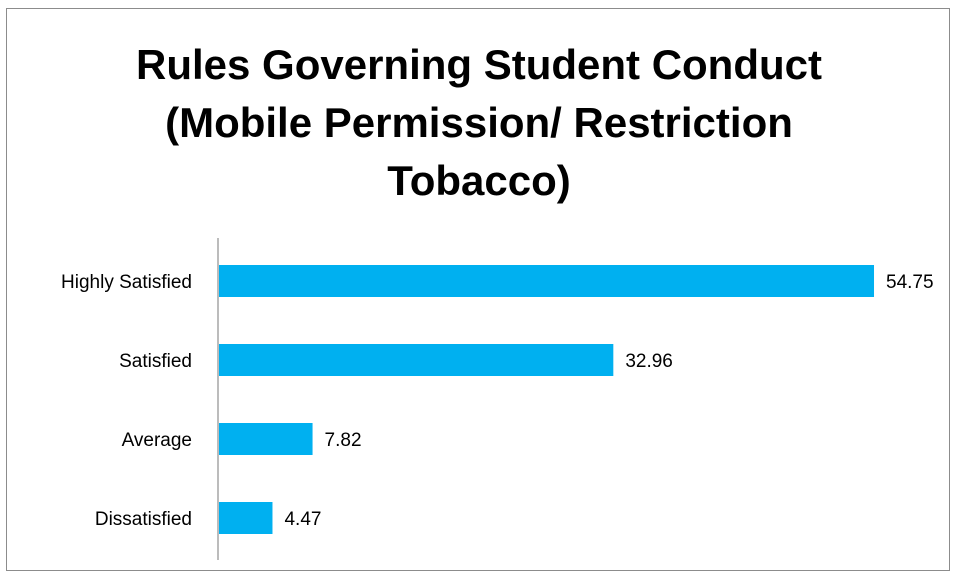  I want to click on data-label: 54.75, so click(910, 282).